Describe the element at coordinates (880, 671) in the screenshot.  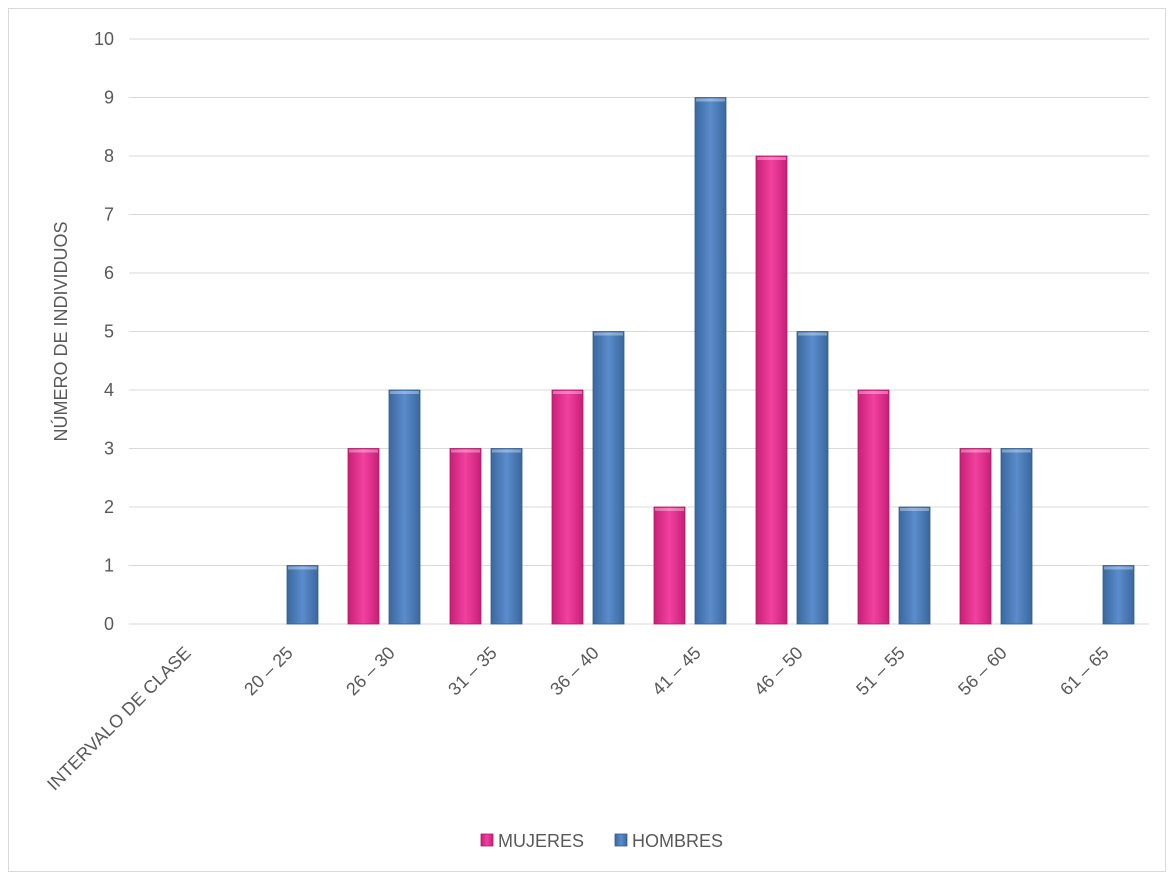
I see `x-tick-label: 51 – 55` at that location.